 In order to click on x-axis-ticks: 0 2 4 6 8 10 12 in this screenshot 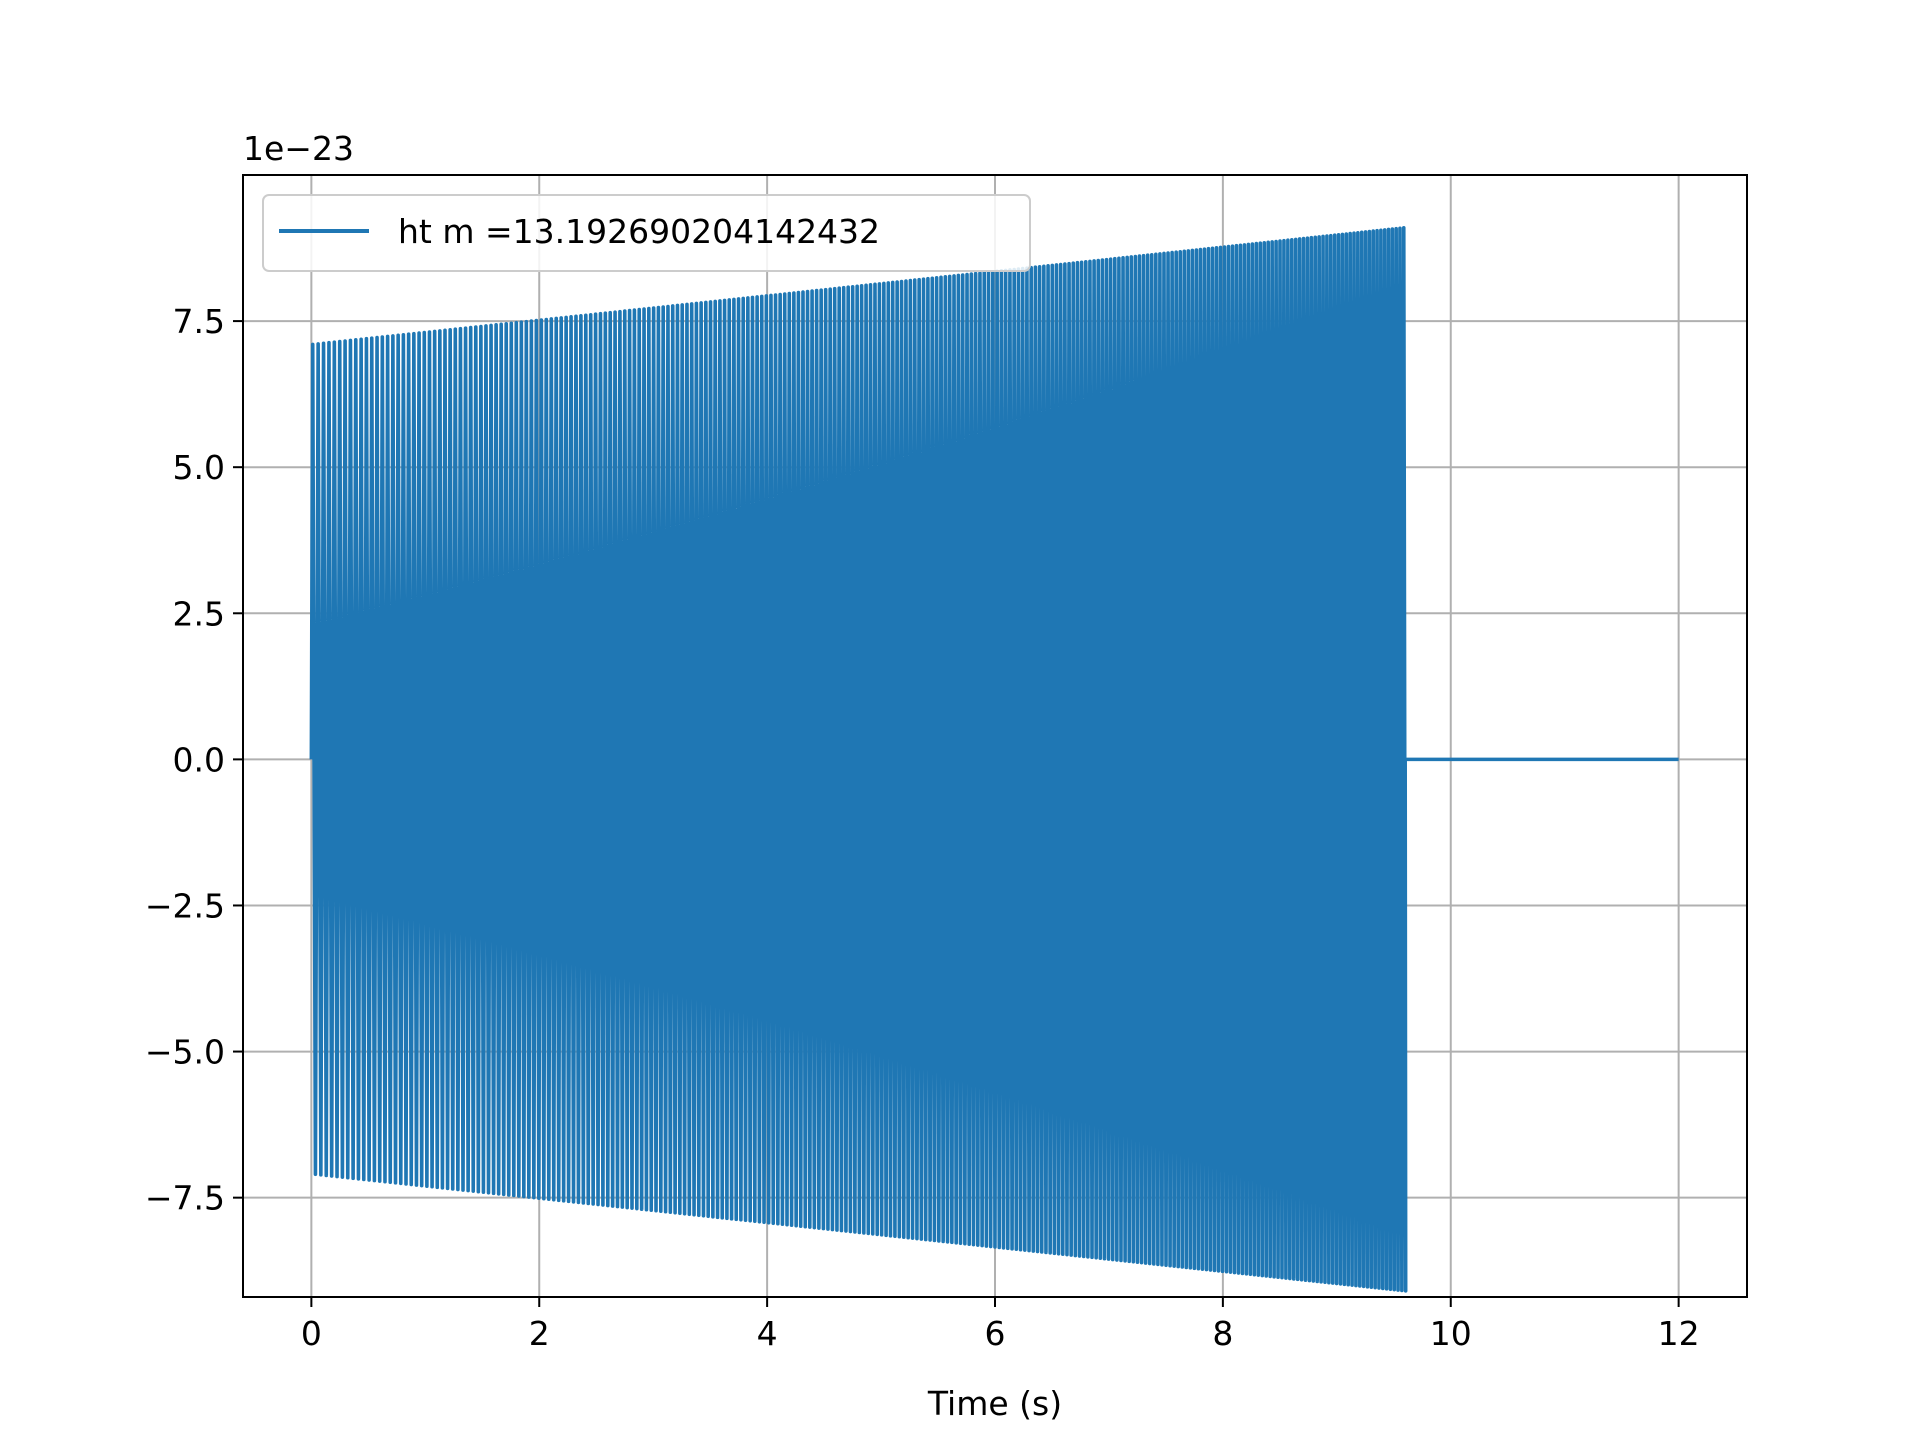, I will do `click(1000, 1325)`.